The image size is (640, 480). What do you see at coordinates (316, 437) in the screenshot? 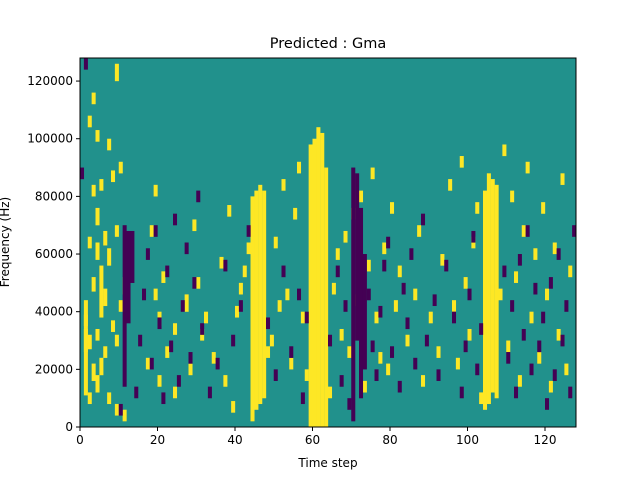
I see `x-axis-ticks: 0 20 40 60 80 100 120` at bounding box center [316, 437].